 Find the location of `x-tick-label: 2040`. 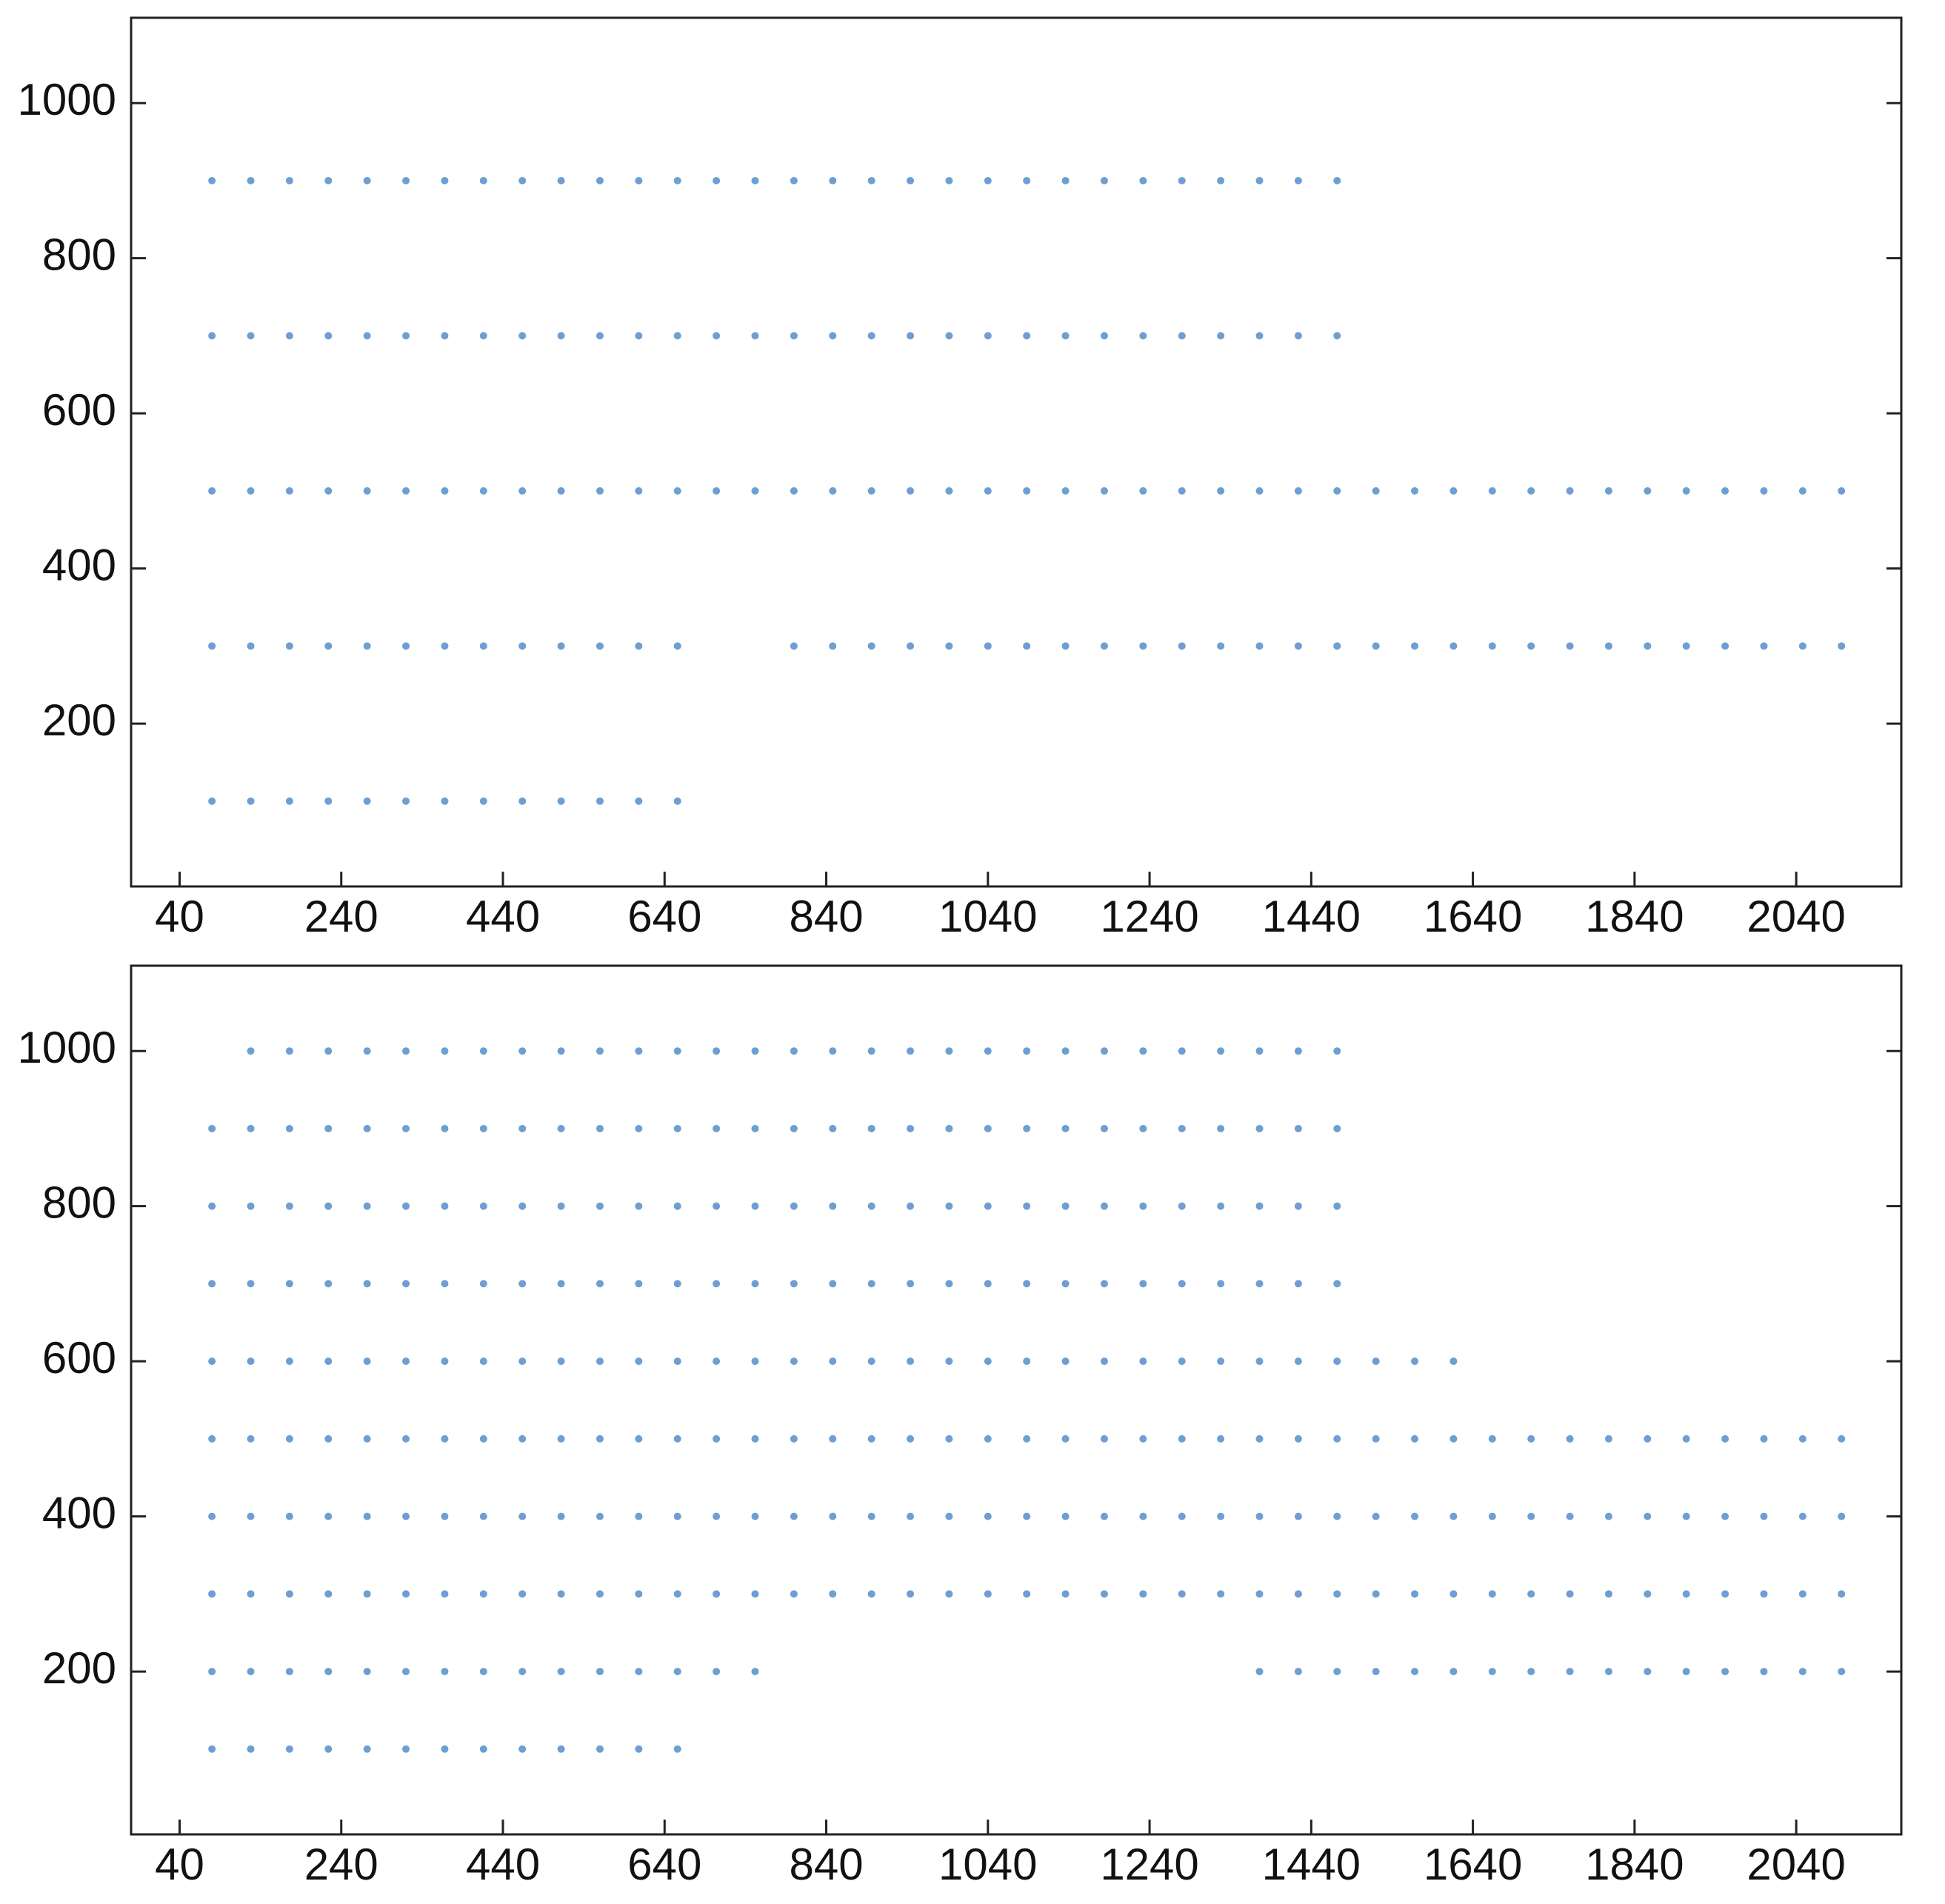

x-tick-label: 2040 is located at coordinates (1796, 1864).